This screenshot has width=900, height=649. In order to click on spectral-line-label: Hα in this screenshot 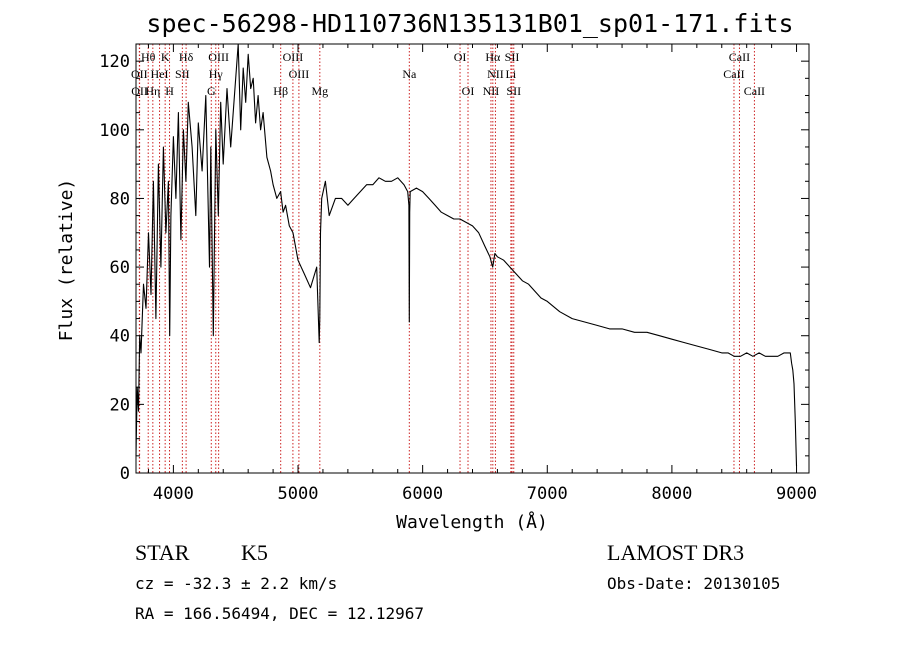, I will do `click(493, 57)`.